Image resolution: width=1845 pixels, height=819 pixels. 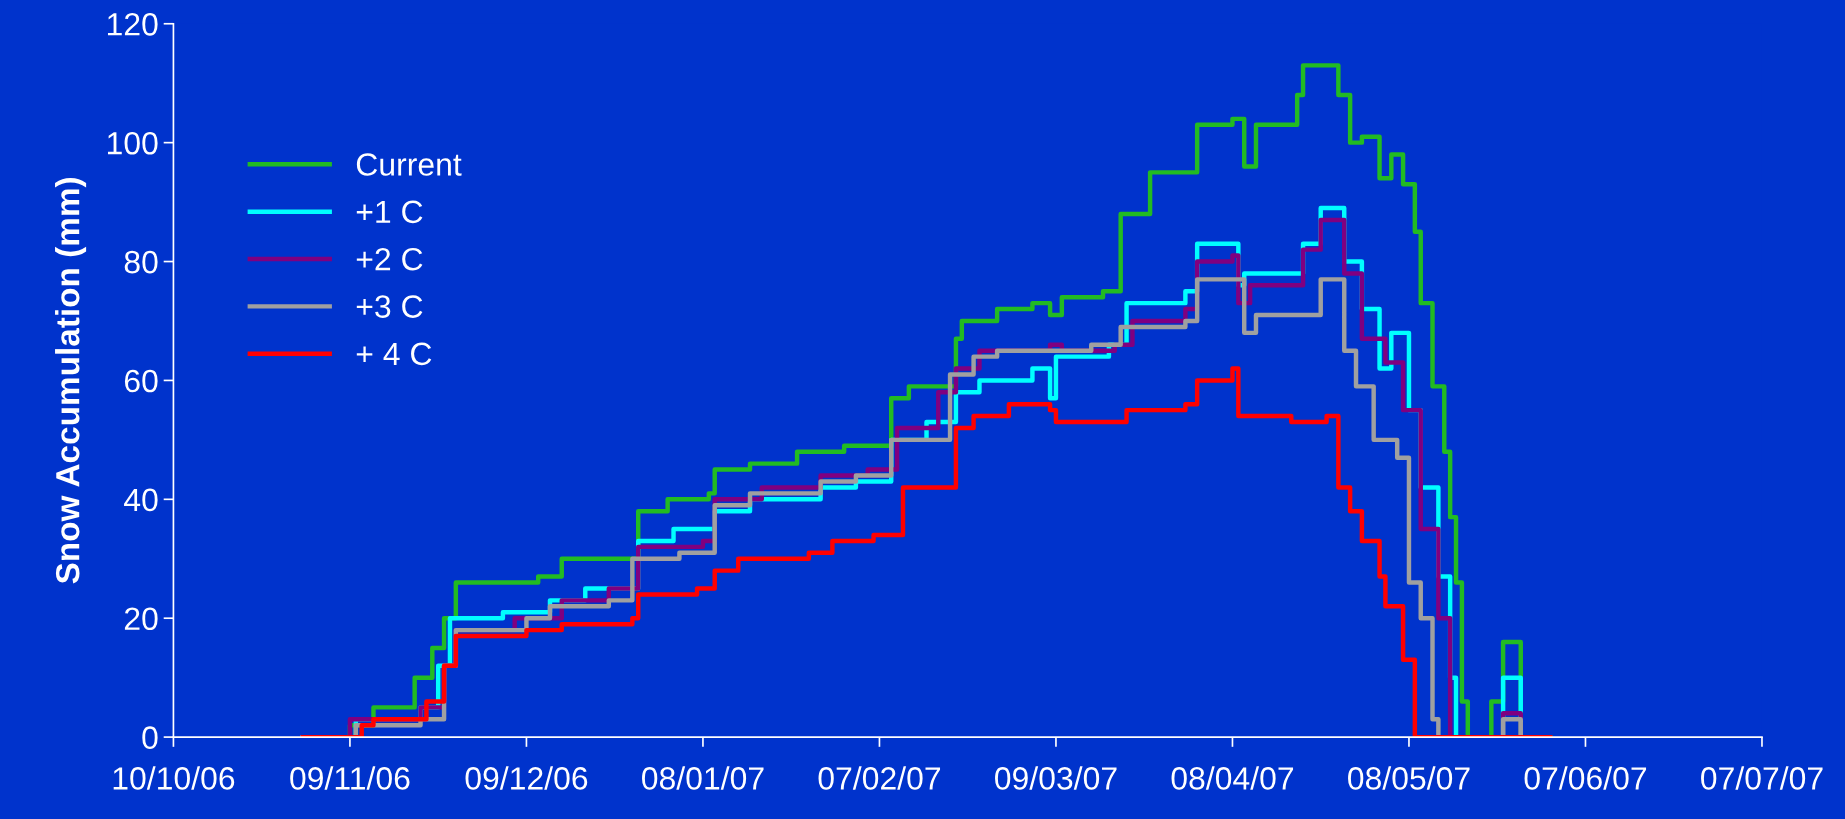 I want to click on x-tick-label: 08/05/07, so click(x=1409, y=778).